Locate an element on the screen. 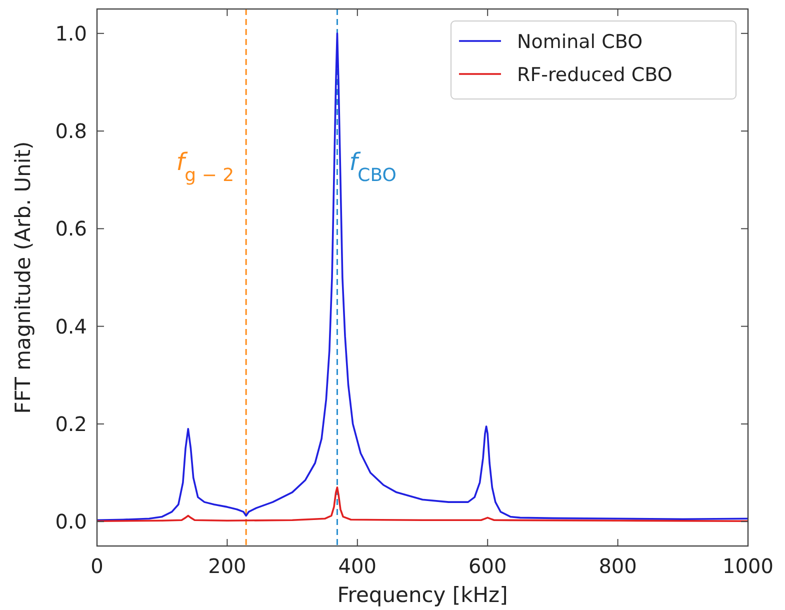 The width and height of the screenshot is (785, 610). y-tick-label: 0.4 is located at coordinates (71, 326).